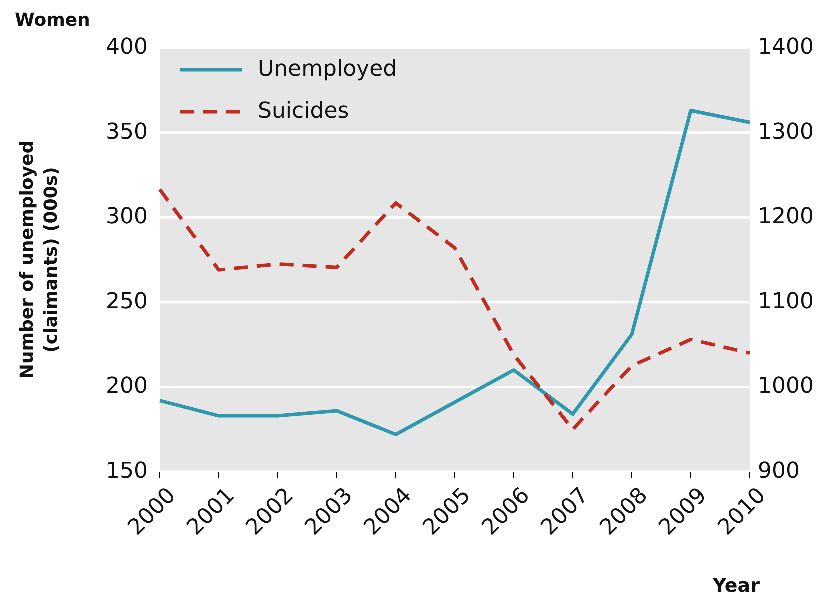 Image resolution: width=823 pixels, height=600 pixels. Describe the element at coordinates (127, 471) in the screenshot. I see `y-tick-label: 150` at that location.